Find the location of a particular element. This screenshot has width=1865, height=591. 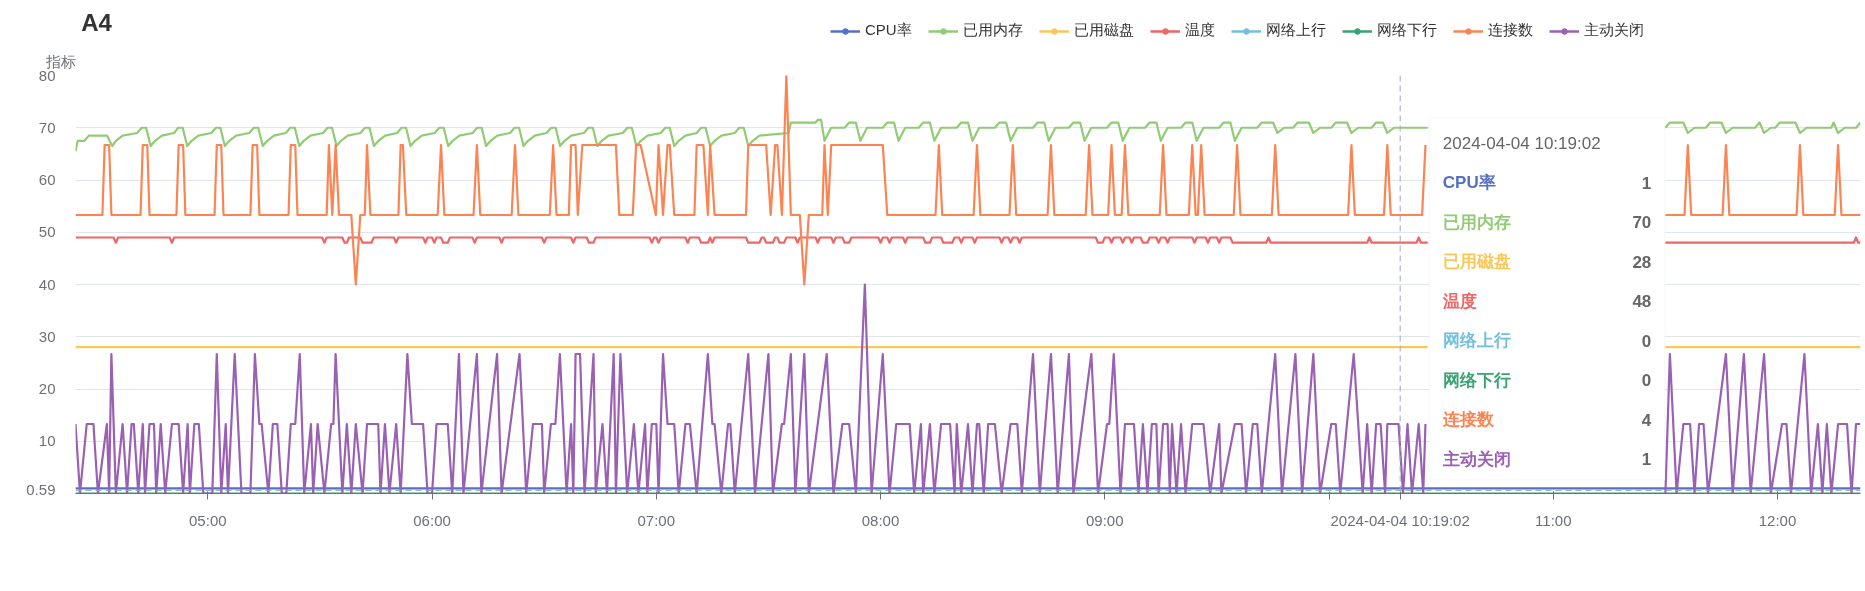

chart-title: A4 is located at coordinates (97, 22).